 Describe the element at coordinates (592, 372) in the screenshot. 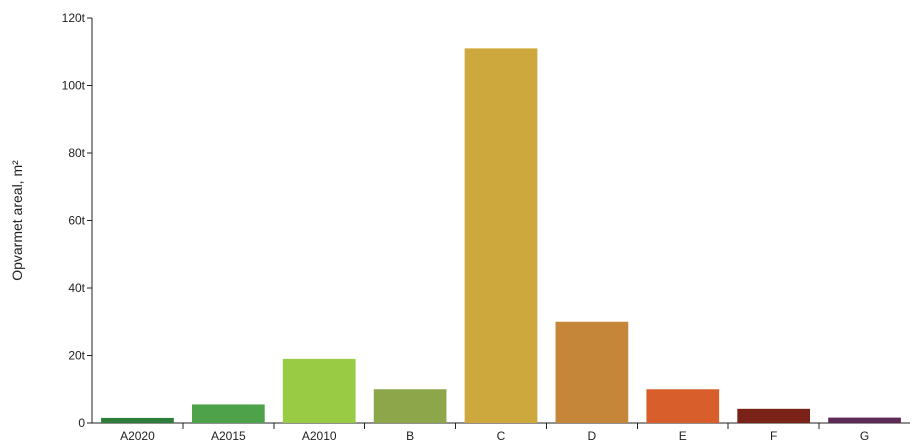

I see `bar-d` at that location.